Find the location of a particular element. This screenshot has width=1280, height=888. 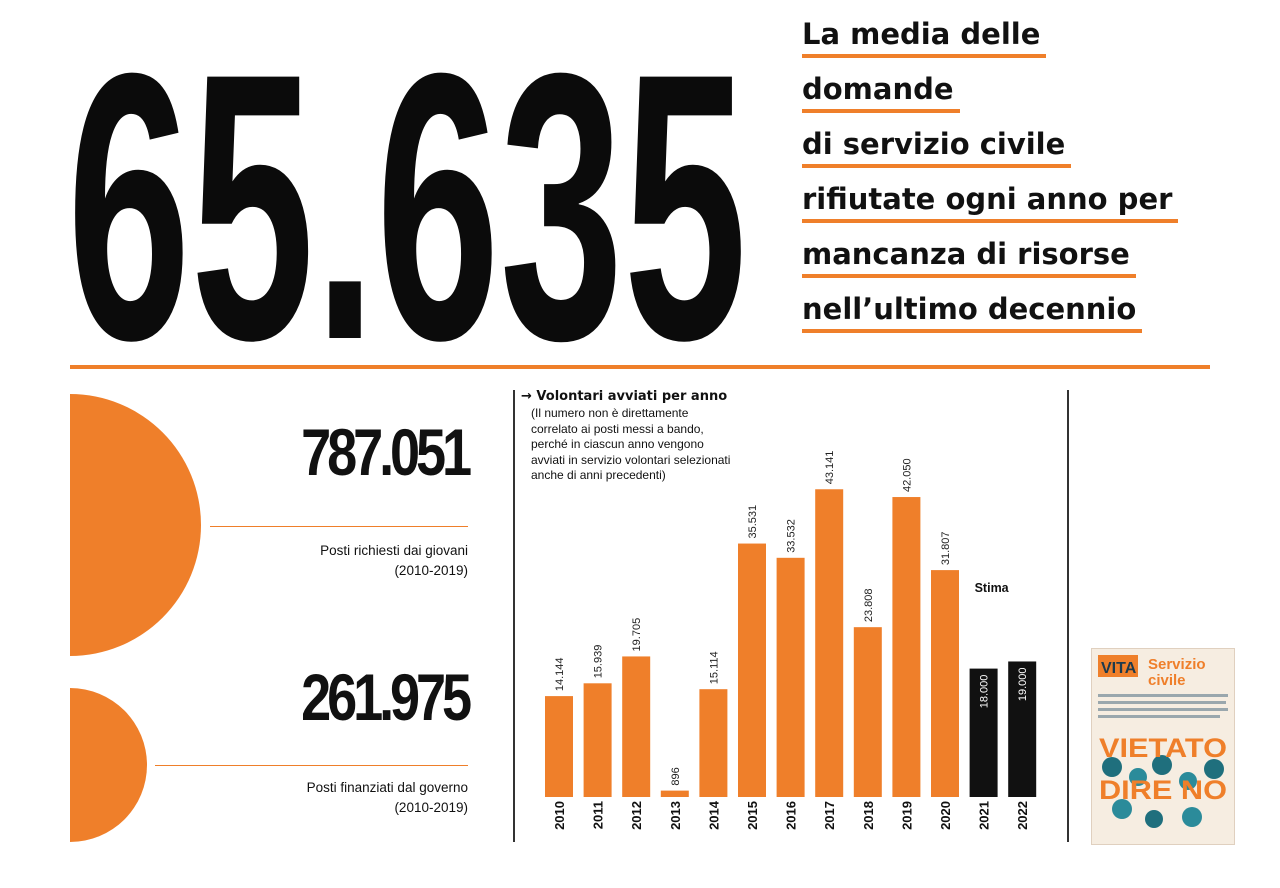

bar-value-label-2014: 15.114 is located at coordinates (714, 667).